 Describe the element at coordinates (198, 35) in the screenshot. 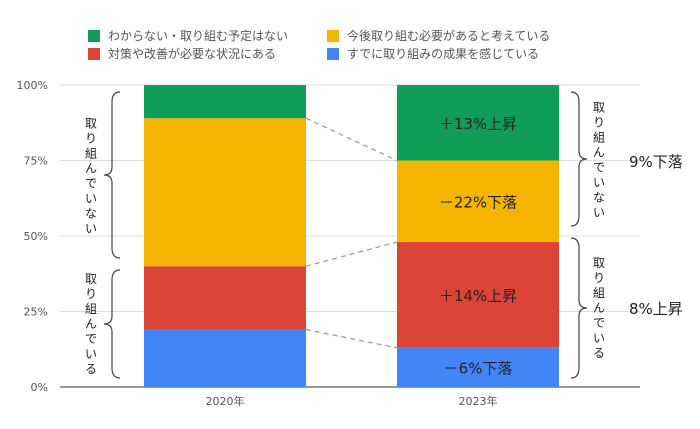

I see `legend-label: わからない・取り組む予定はない` at that location.